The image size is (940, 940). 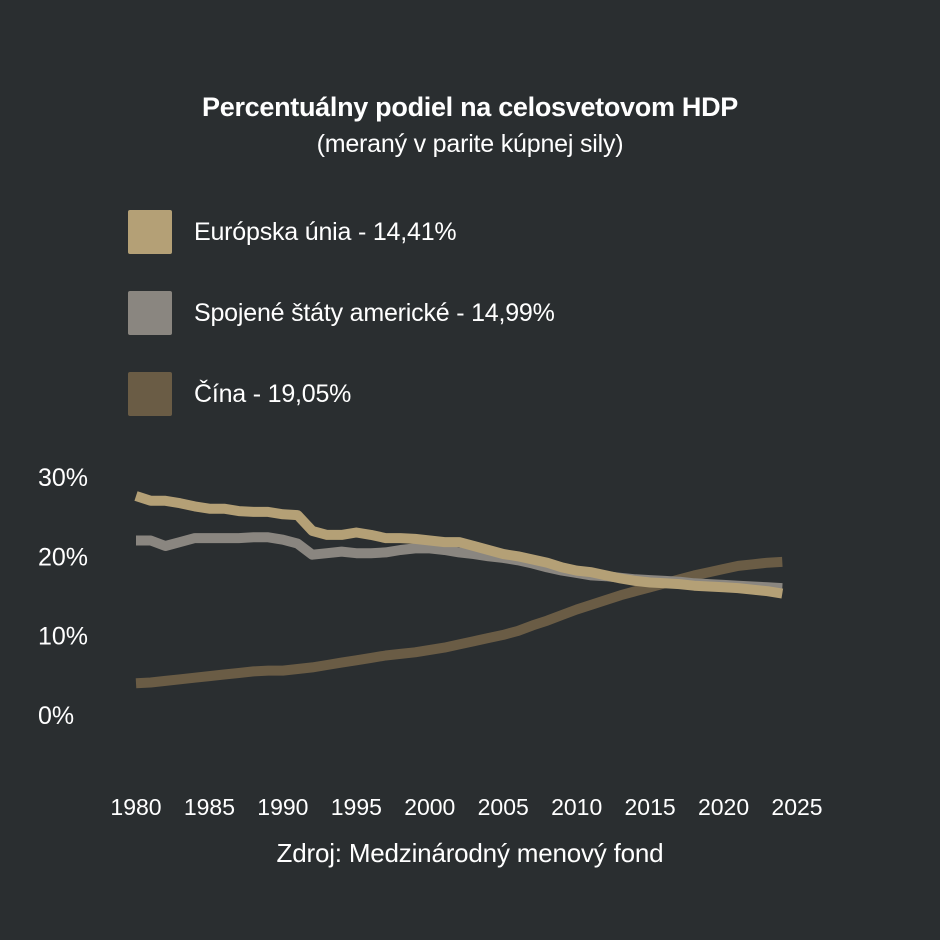 I want to click on x-tick-label: 1980, so click(x=135, y=807).